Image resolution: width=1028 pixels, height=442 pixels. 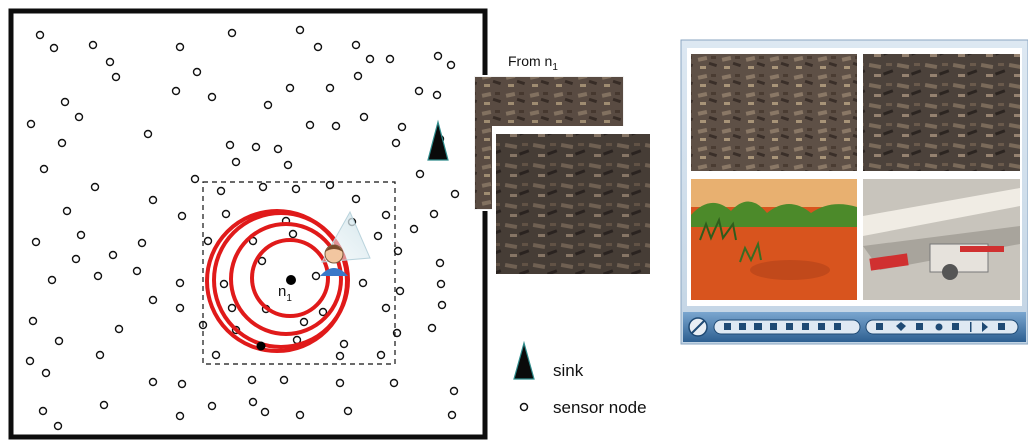 I want to click on legend-sensor-circle-icon, so click(x=524, y=407).